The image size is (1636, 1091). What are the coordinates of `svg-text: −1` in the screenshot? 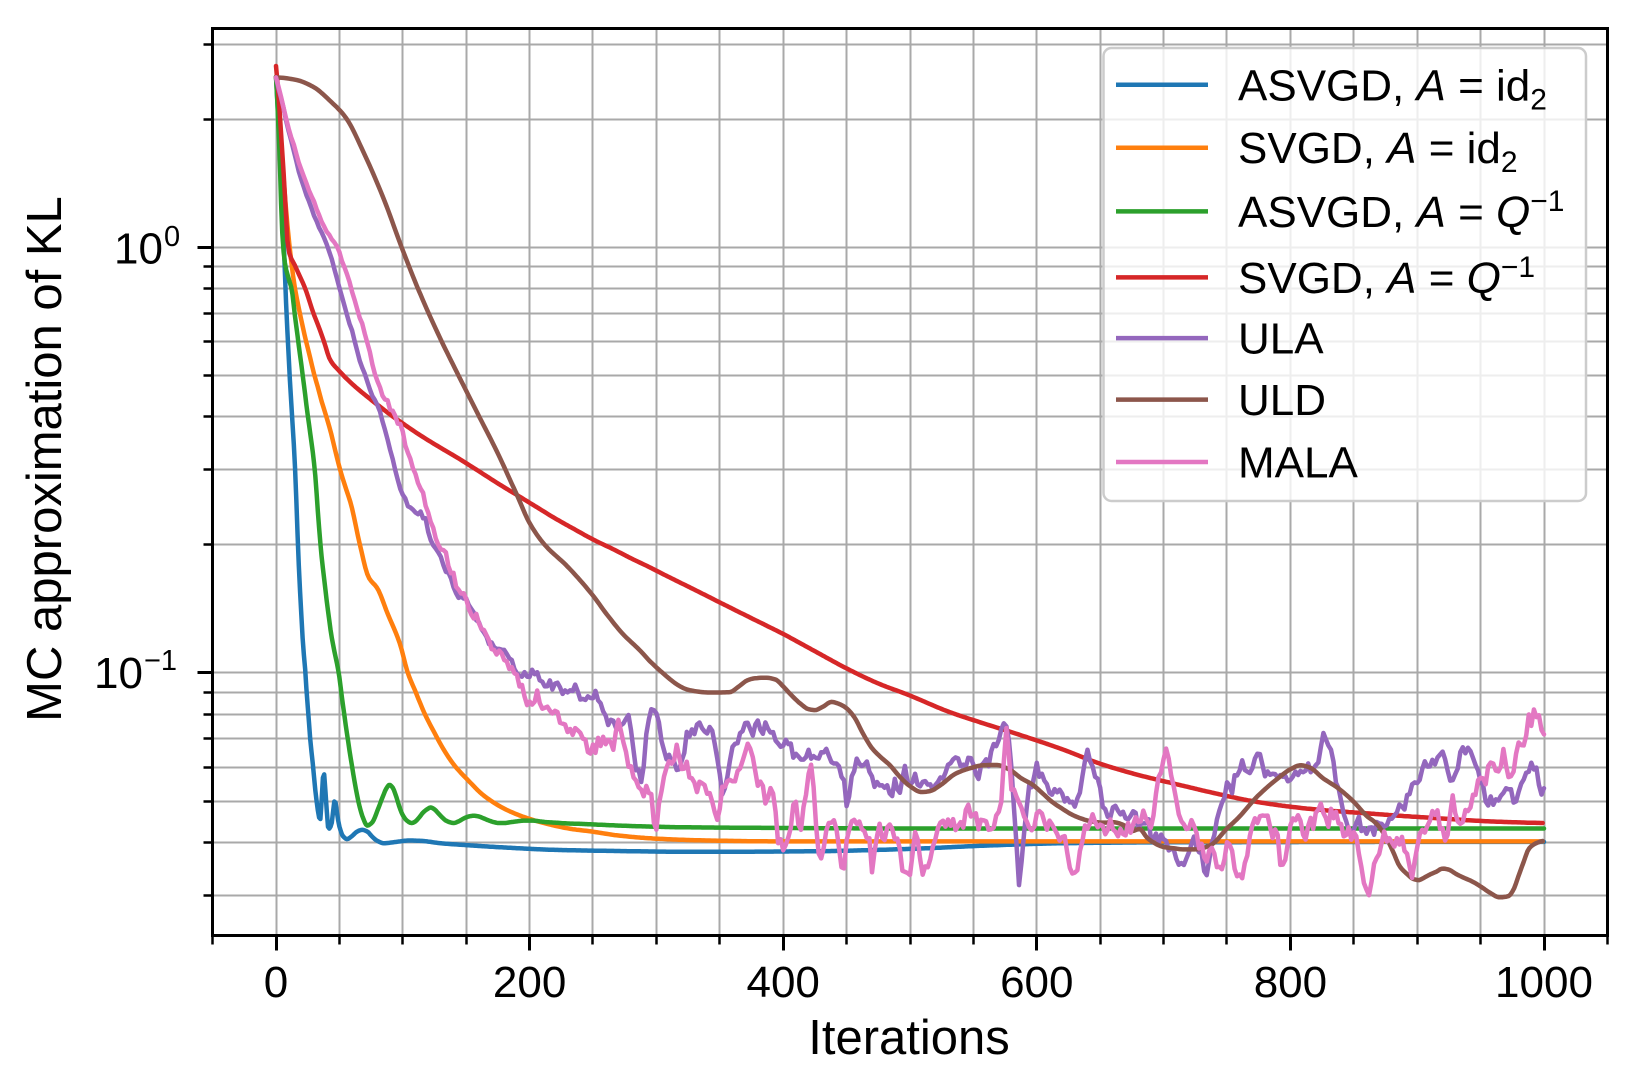 It's located at (160, 661).